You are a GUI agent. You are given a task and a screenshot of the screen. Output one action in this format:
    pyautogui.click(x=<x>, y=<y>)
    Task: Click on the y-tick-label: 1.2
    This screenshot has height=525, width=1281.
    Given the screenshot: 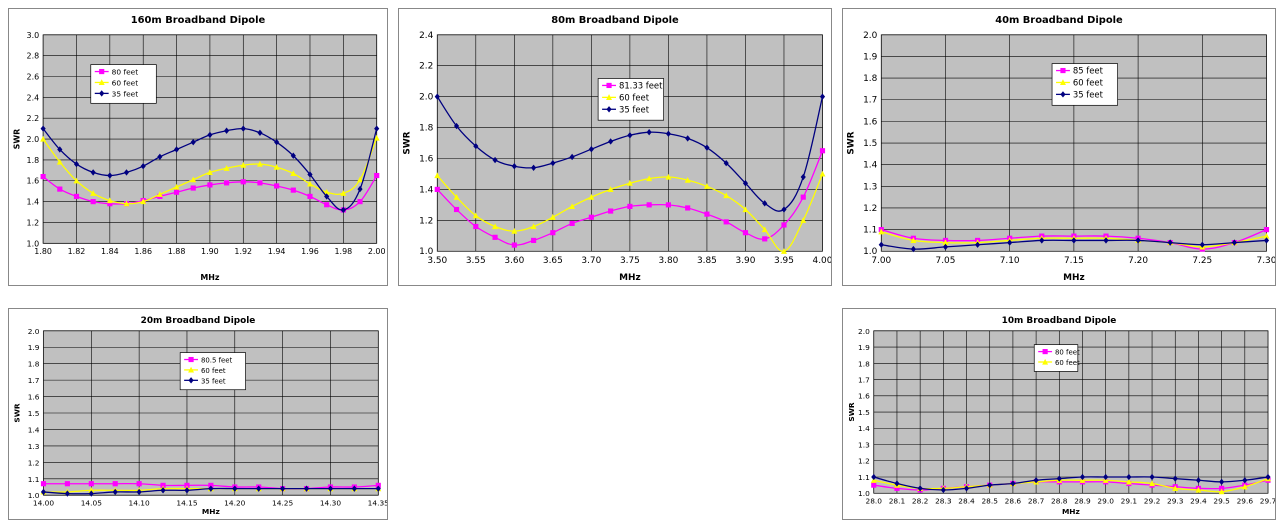 What is the action you would take?
    pyautogui.click(x=870, y=209)
    